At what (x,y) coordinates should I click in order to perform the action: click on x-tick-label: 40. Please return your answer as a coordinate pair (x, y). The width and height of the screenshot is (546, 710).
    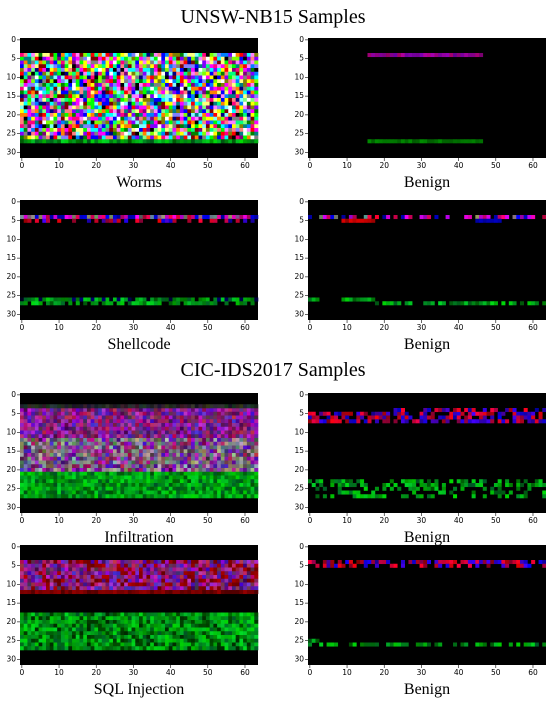
    Looking at the image, I should click on (459, 165).